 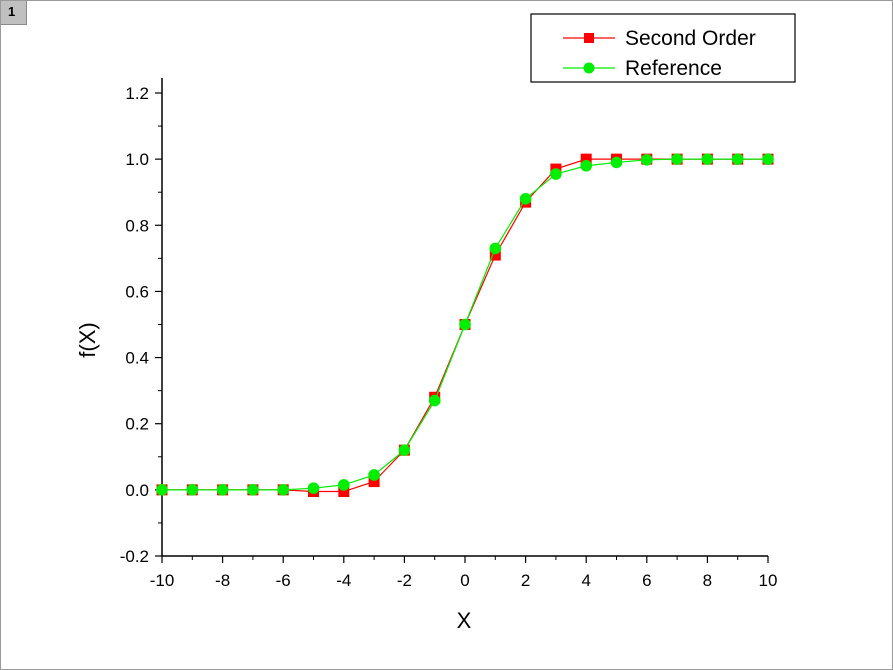 I want to click on legend: Second Order Reference, so click(x=663, y=48).